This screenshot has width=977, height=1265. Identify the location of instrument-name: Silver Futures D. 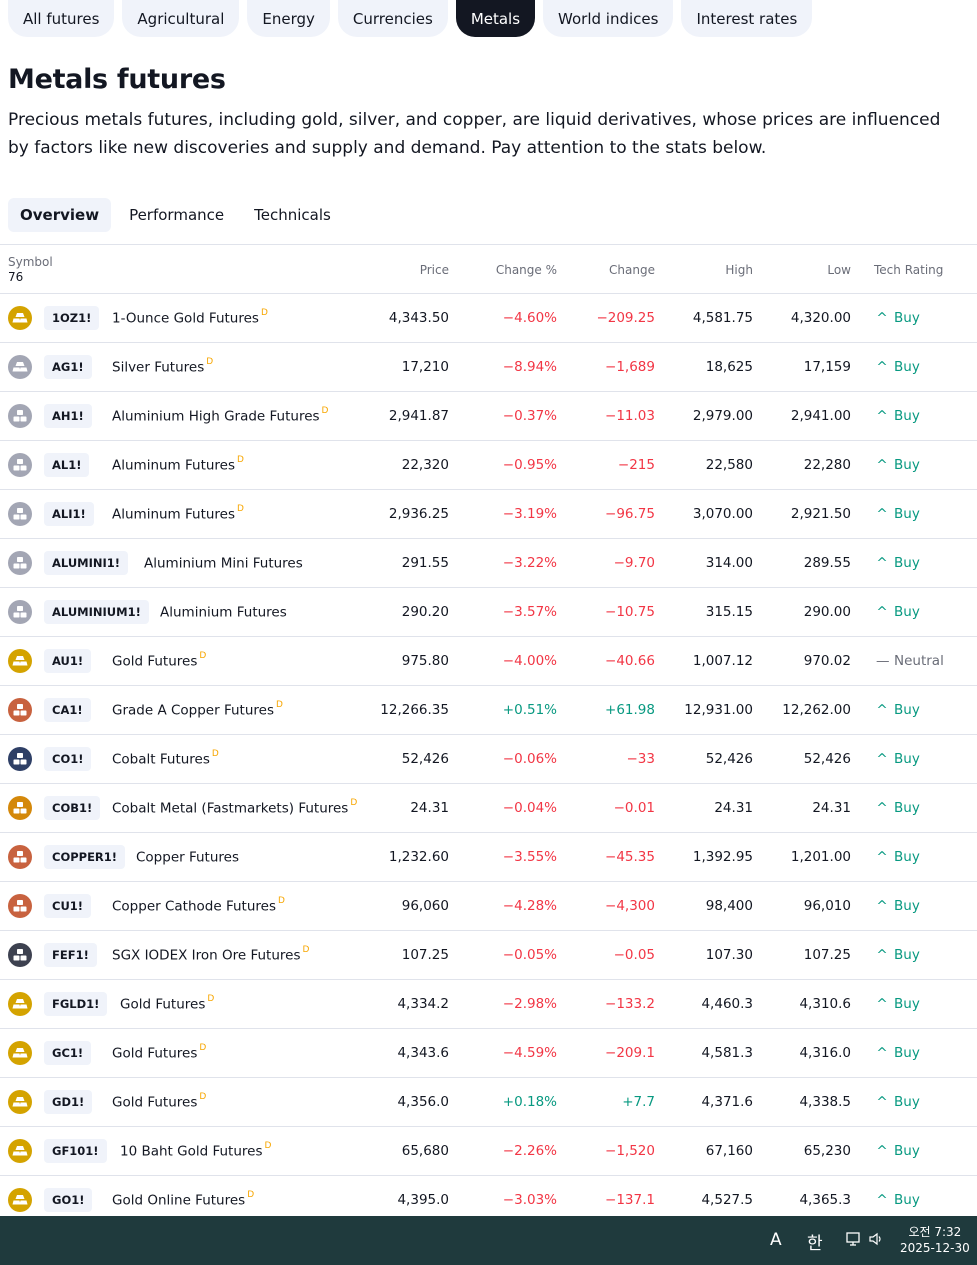
(162, 366).